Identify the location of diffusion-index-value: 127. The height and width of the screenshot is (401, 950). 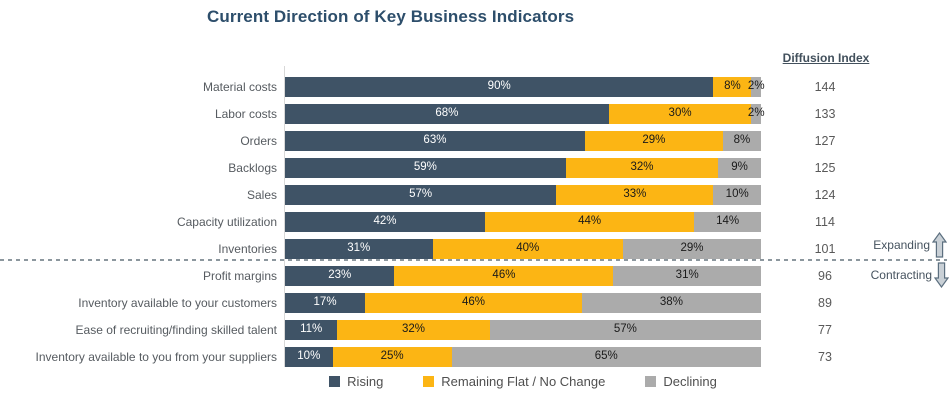
(825, 140).